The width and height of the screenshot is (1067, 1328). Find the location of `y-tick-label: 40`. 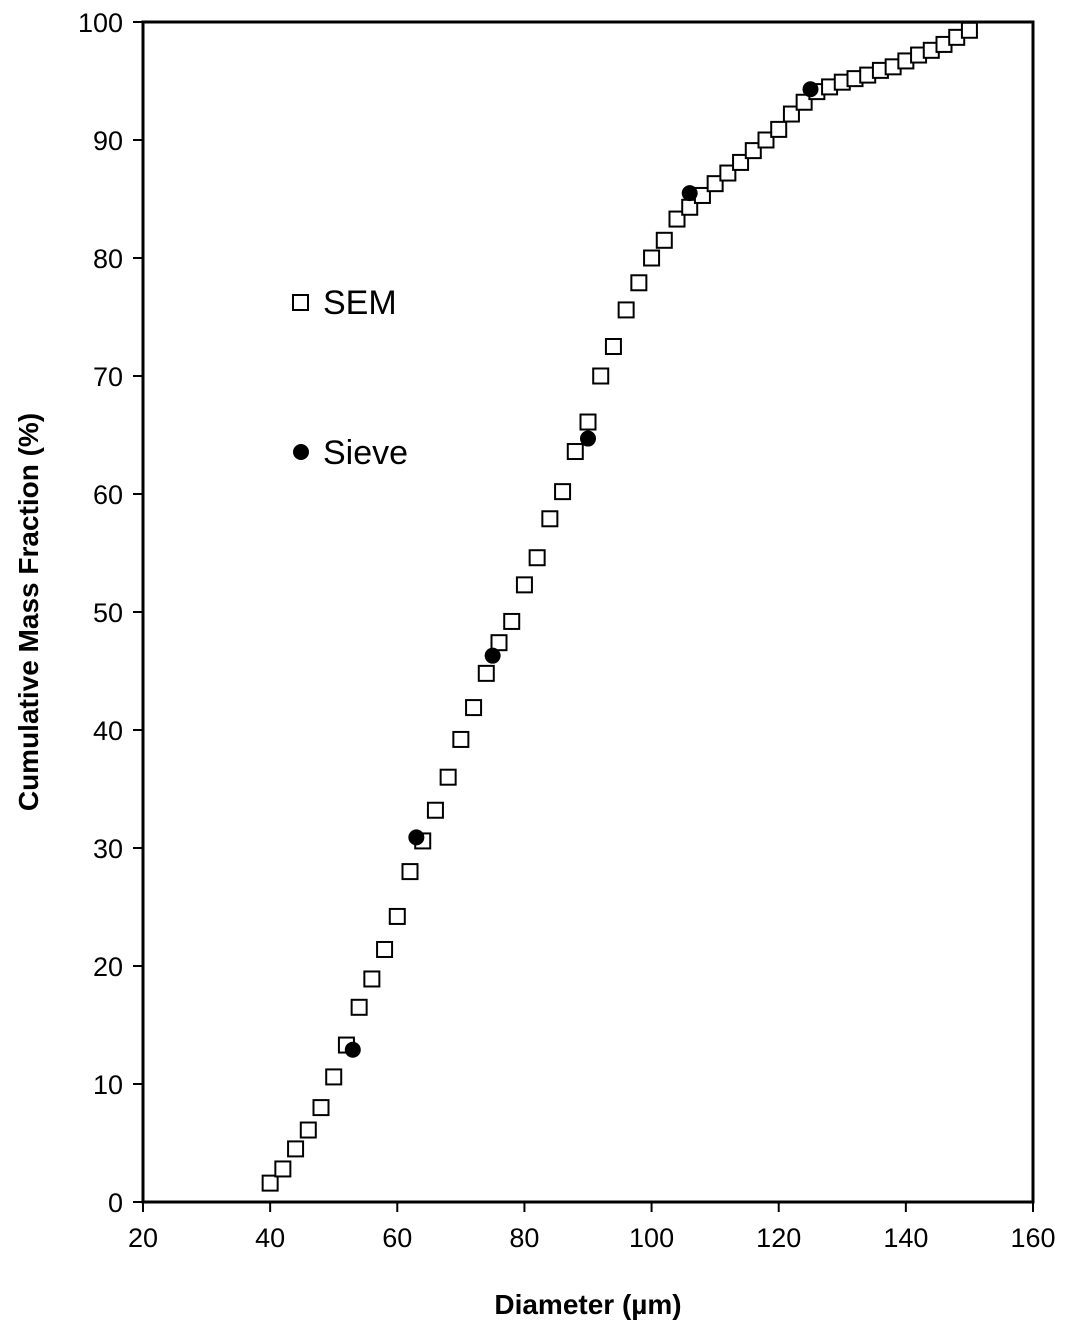

y-tick-label: 40 is located at coordinates (108, 731).